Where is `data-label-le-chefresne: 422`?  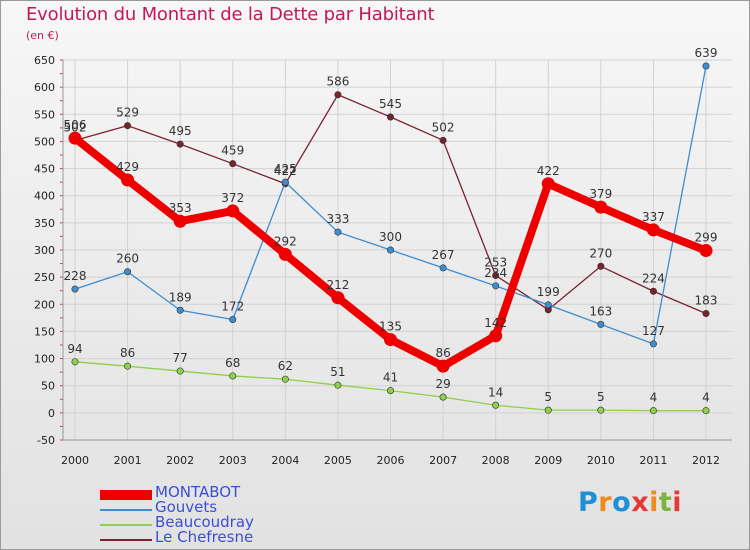 data-label-le-chefresne: 422 is located at coordinates (285, 171).